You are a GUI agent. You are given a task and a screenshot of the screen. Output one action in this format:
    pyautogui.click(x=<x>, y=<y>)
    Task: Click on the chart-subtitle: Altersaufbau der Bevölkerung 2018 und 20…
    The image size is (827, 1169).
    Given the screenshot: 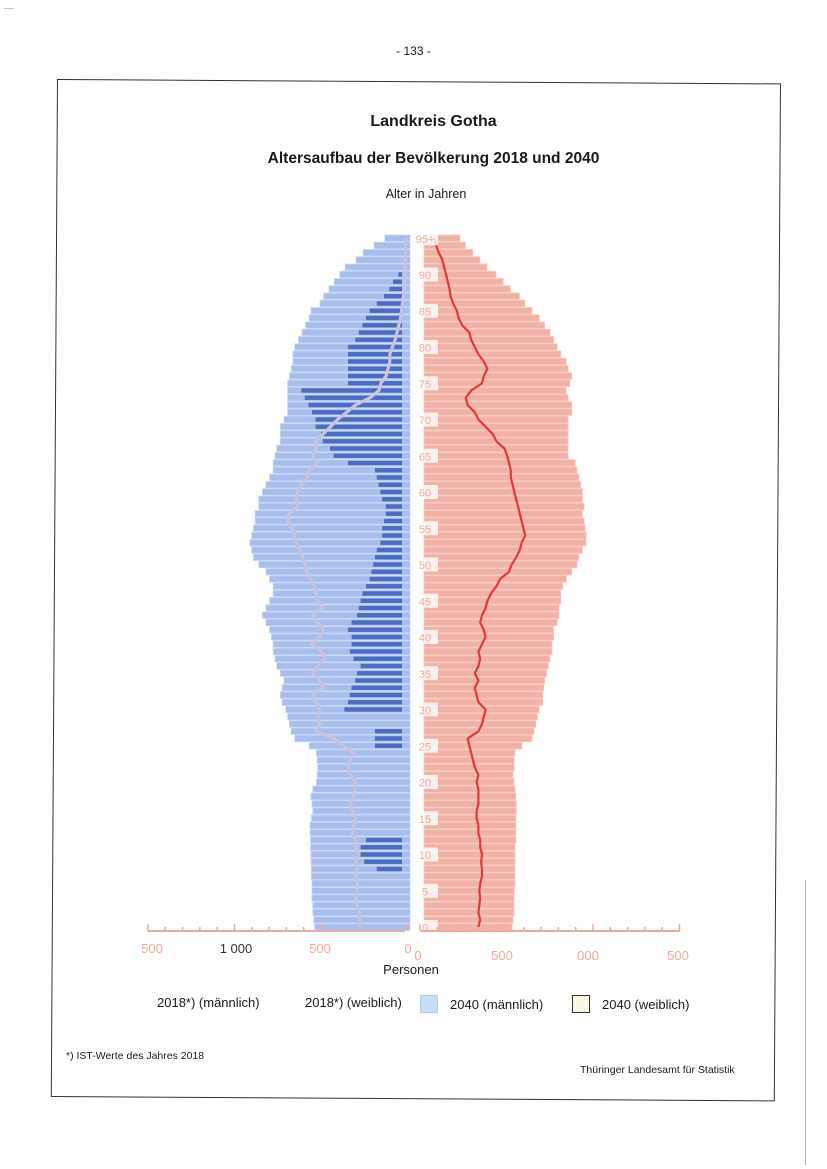 What is the action you would take?
    pyautogui.click(x=433, y=158)
    